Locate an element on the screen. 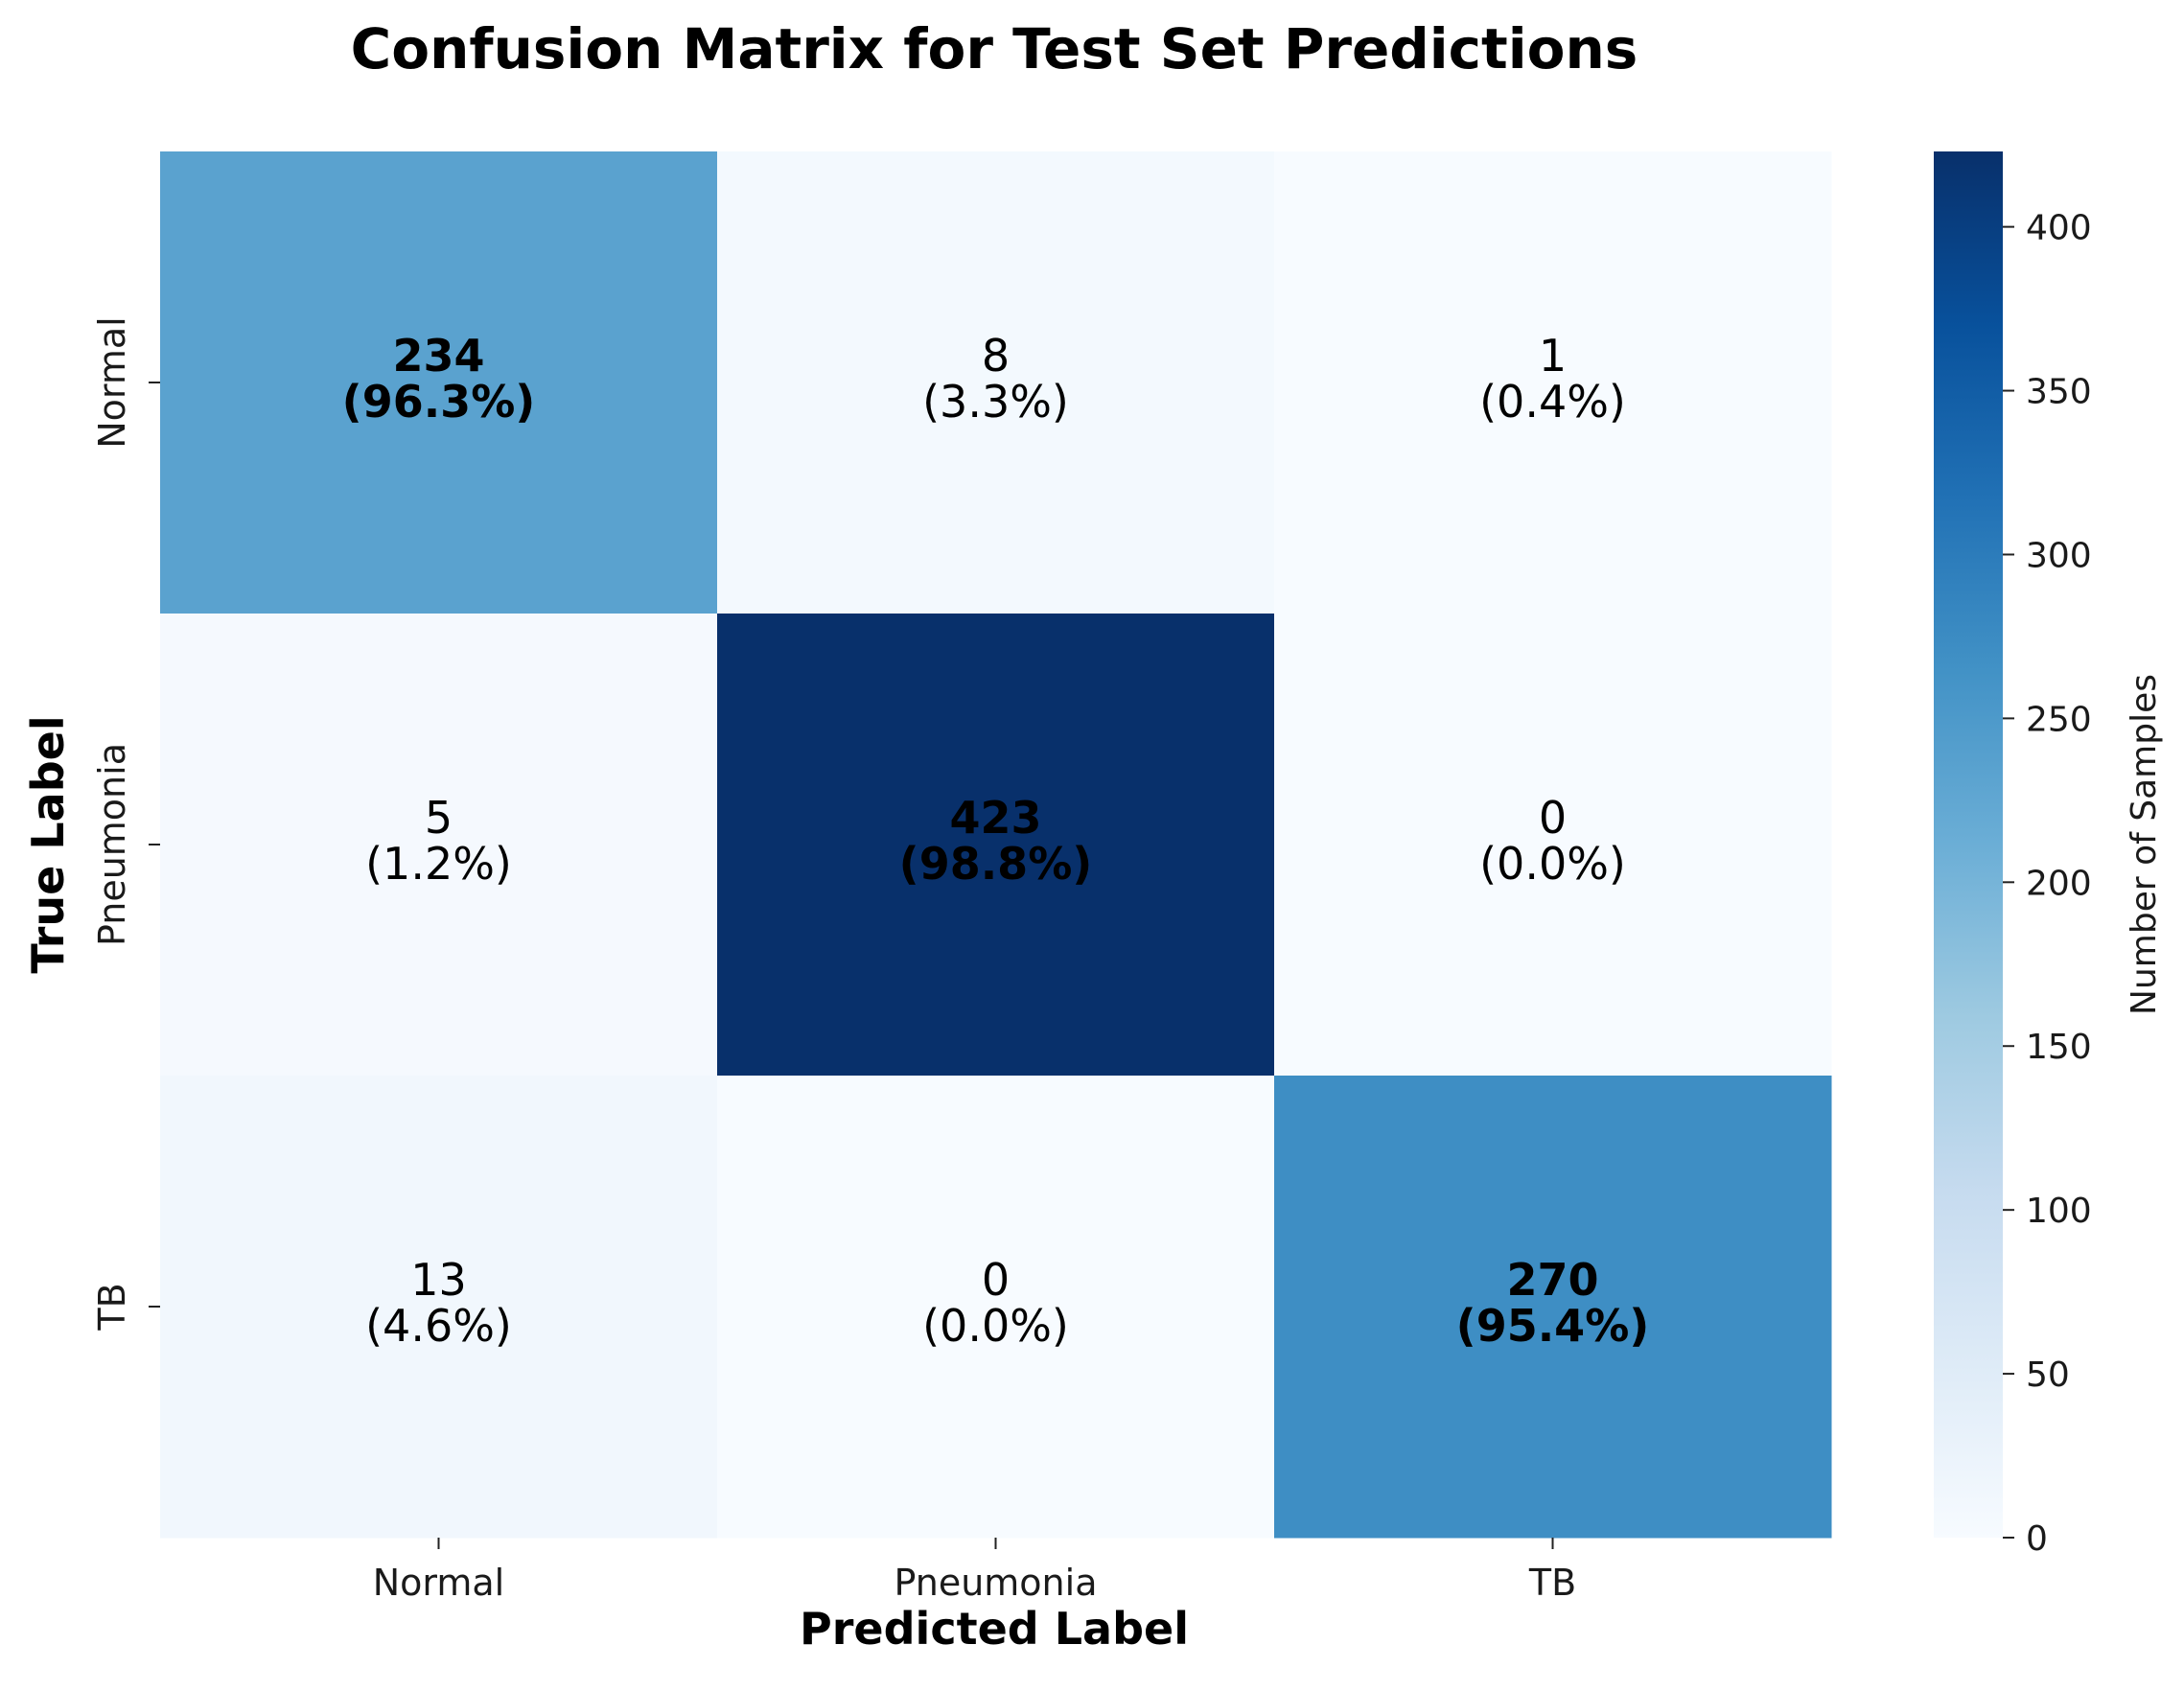 Image resolution: width=2184 pixels, height=1691 pixels. colorbar-tick-label-2: 100 is located at coordinates (2059, 1211).